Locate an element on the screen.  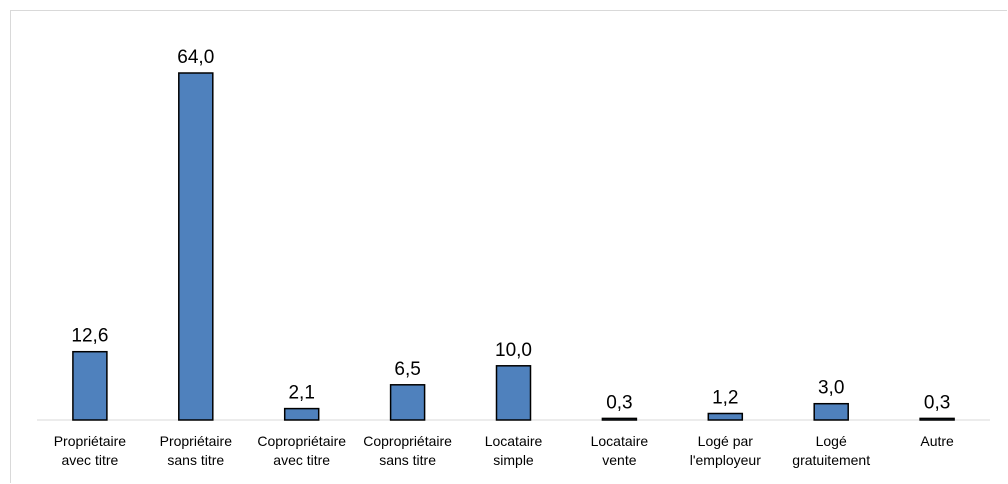
data-label-6: 1,2 is located at coordinates (725, 398).